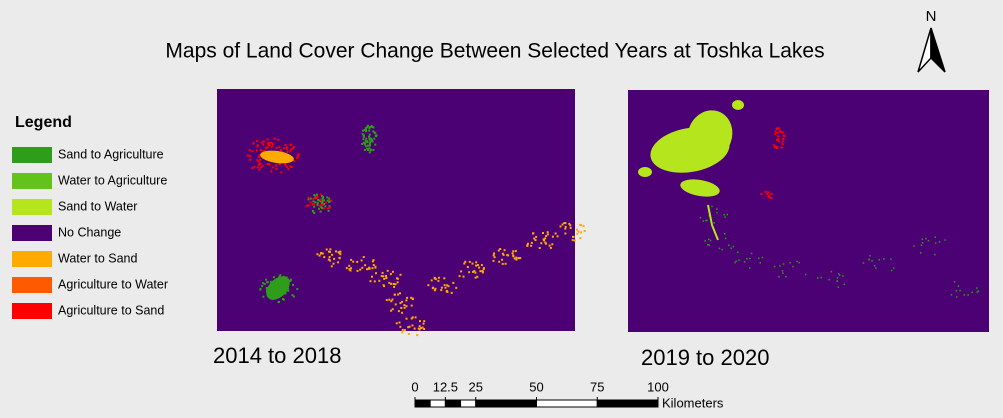  Describe the element at coordinates (113, 284) in the screenshot. I see `legend-label: Agriculture to Water` at that location.